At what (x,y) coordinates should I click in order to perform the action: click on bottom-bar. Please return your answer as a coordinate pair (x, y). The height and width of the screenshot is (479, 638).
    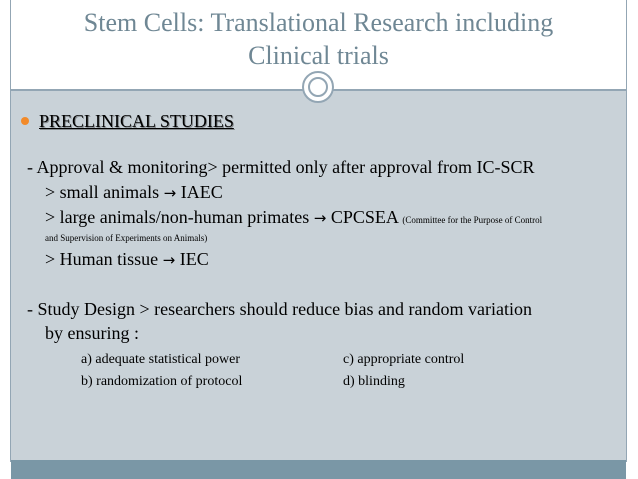
    Looking at the image, I should click on (318, 469).